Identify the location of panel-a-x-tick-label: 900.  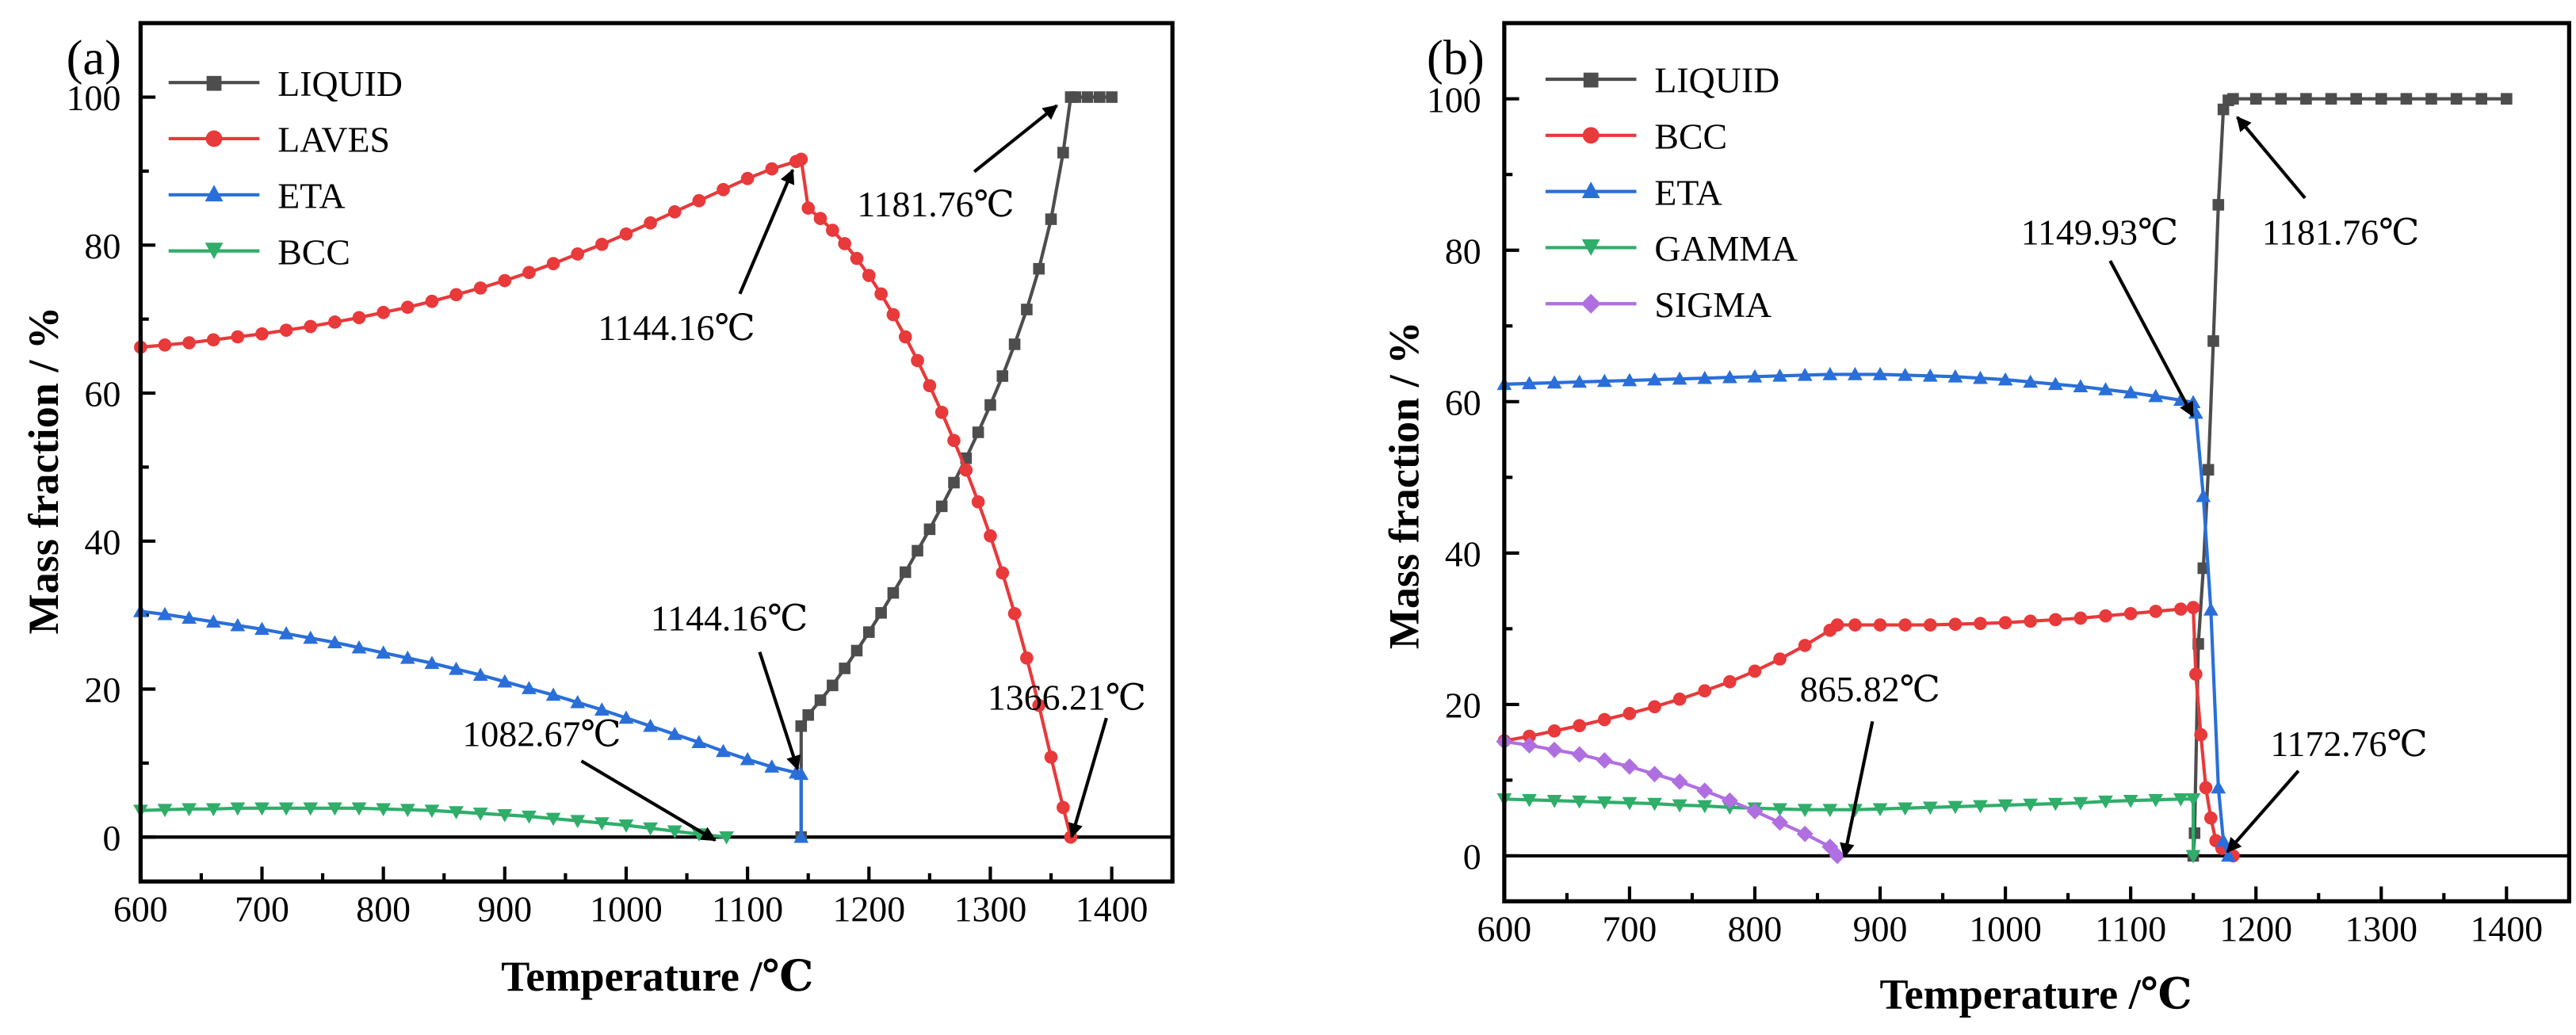
(505, 908).